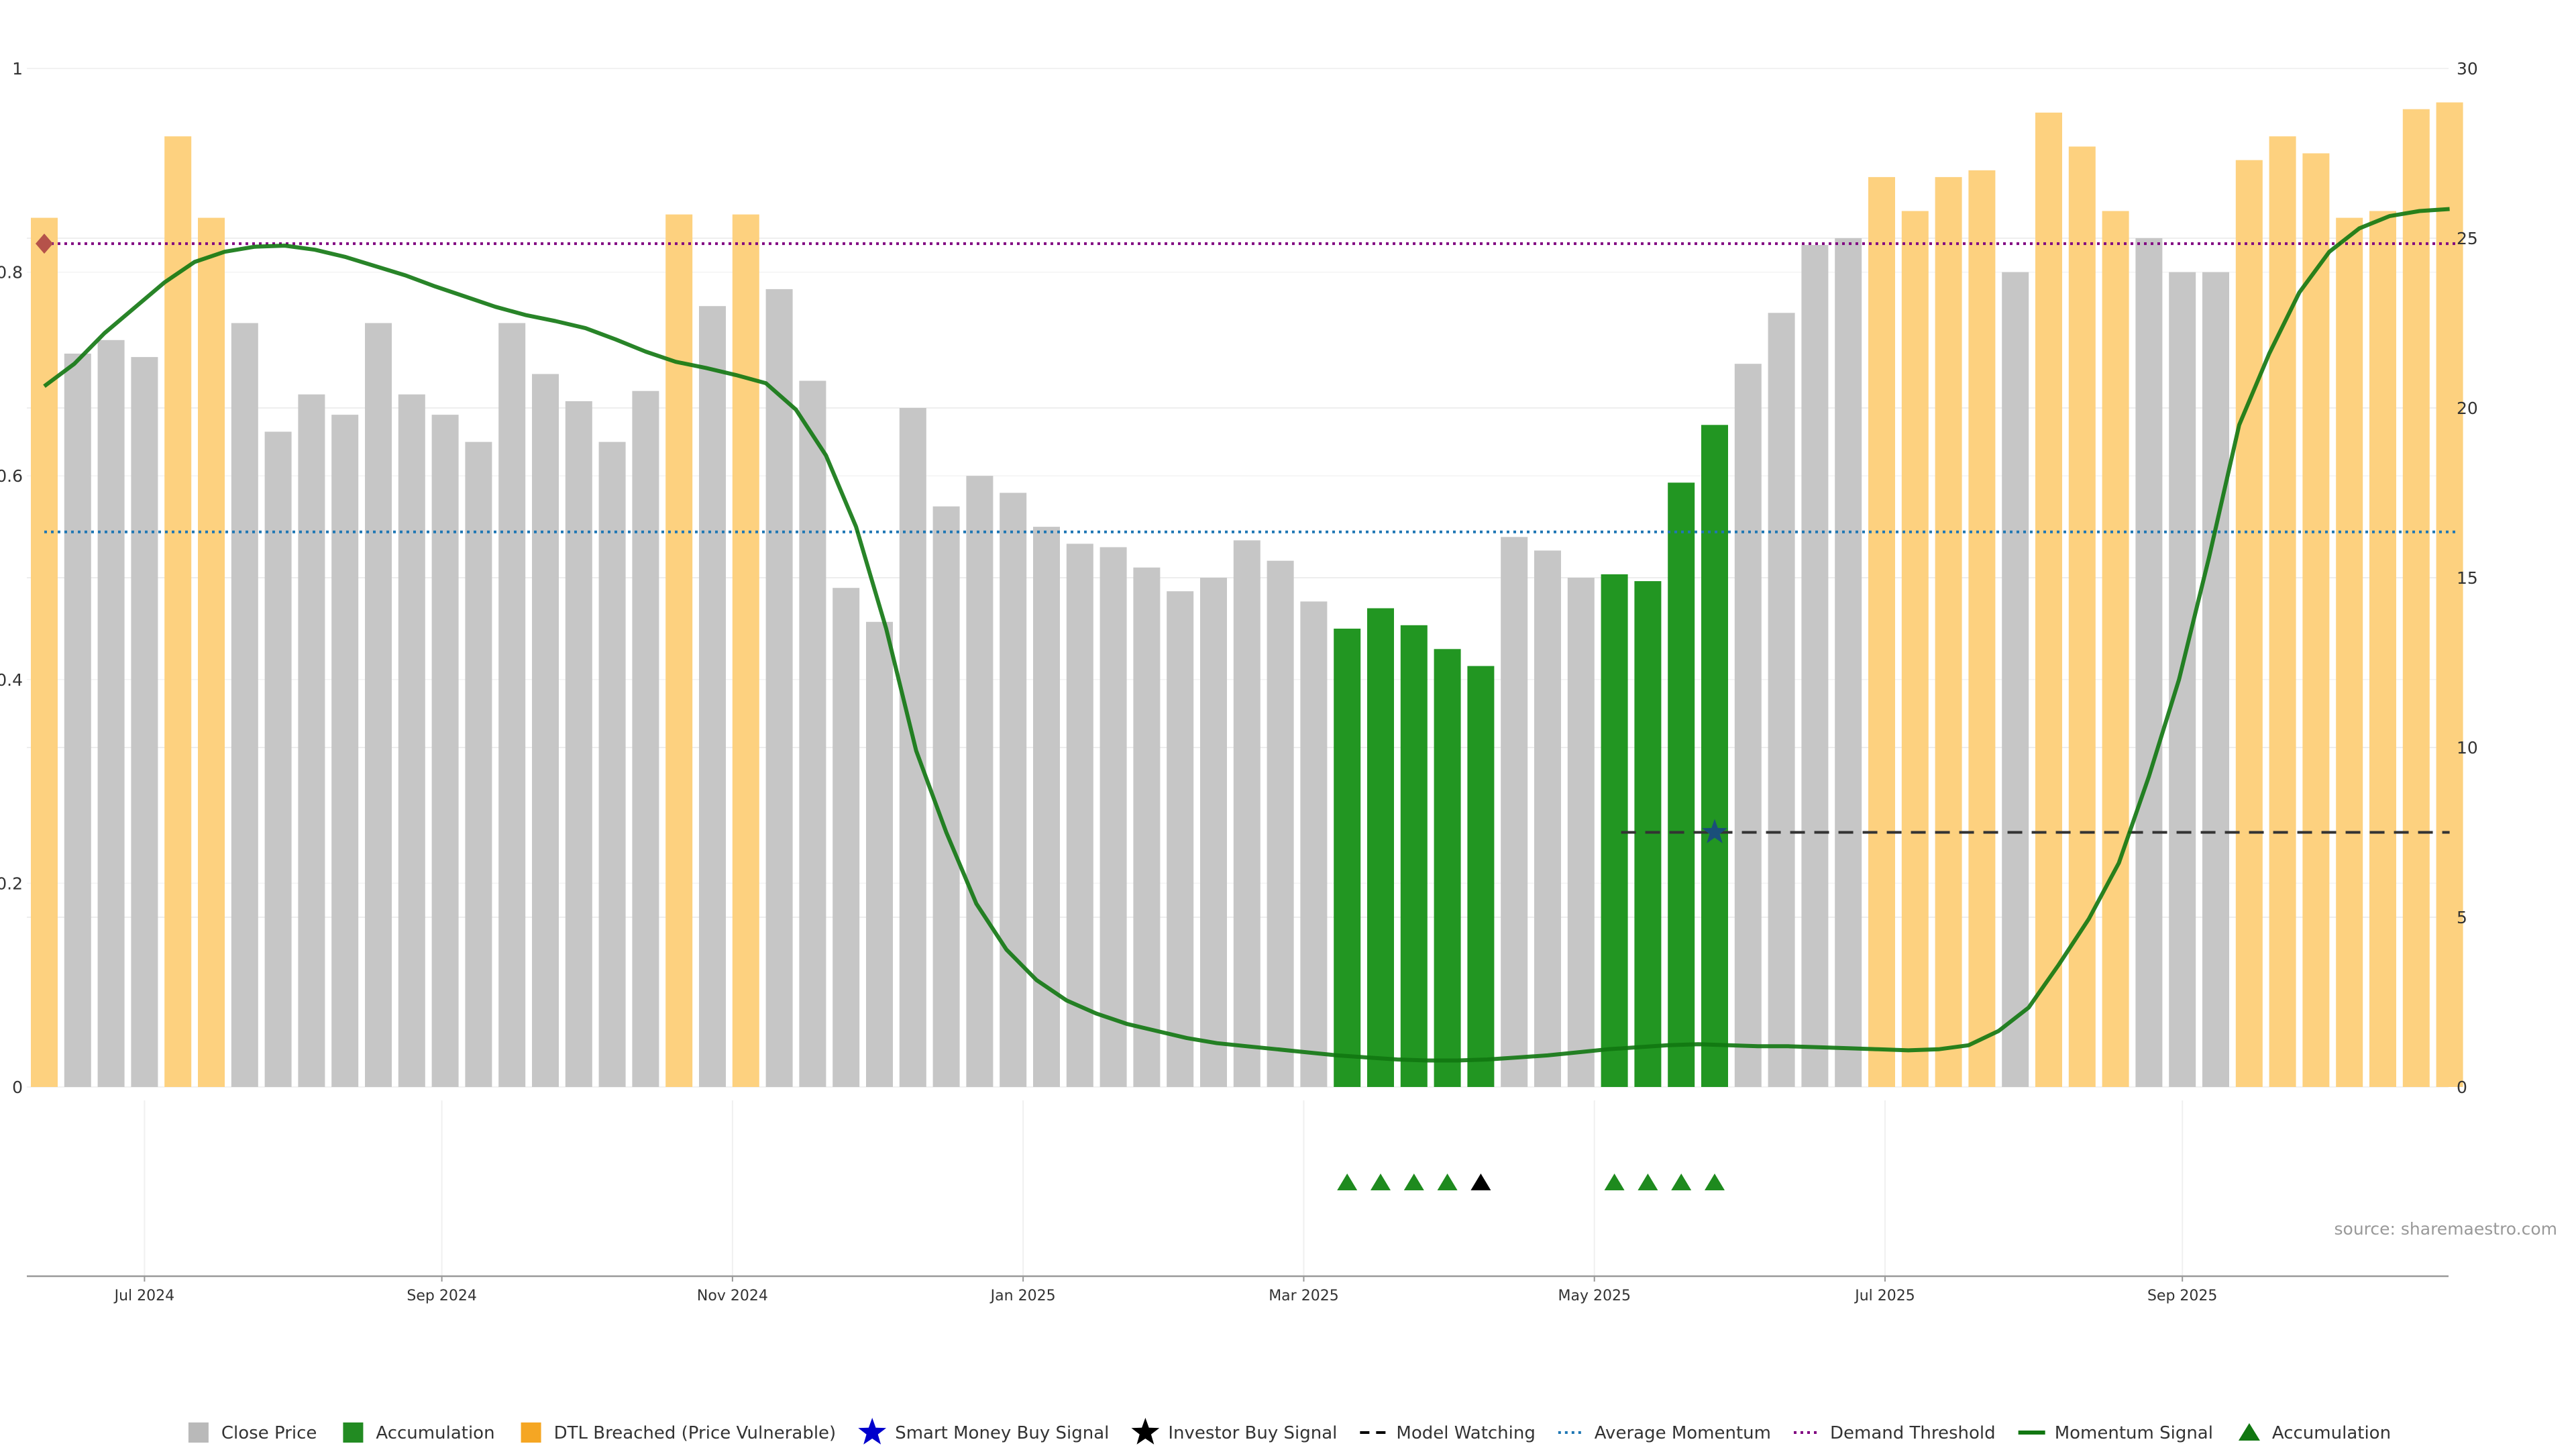 The width and height of the screenshot is (2576, 1452). I want to click on signal-diamond-marker, so click(44, 244).